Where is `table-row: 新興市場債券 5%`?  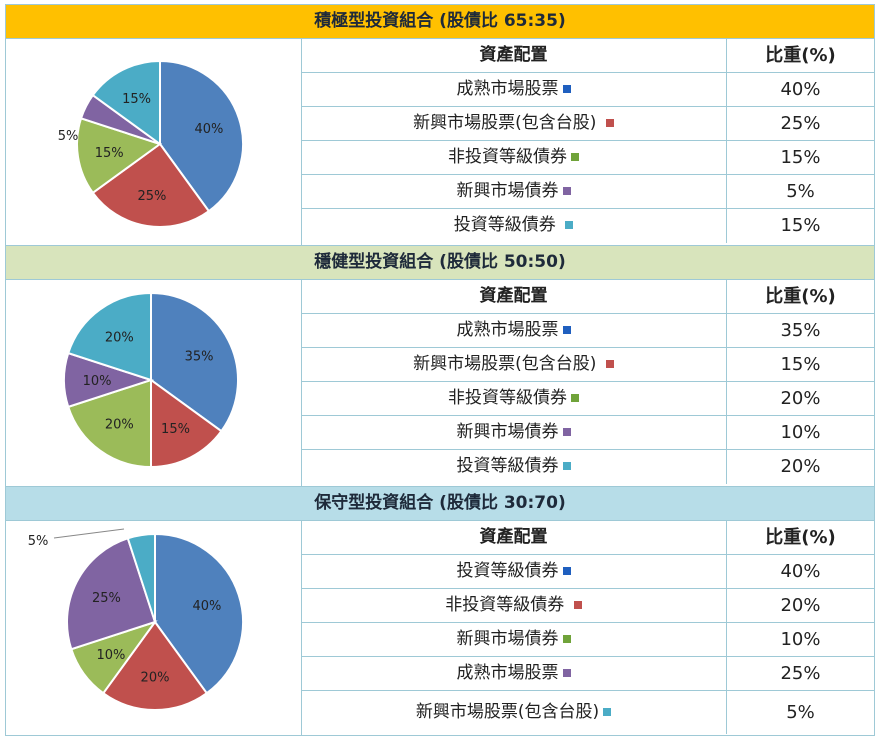 table-row: 新興市場債券 5% is located at coordinates (587, 192).